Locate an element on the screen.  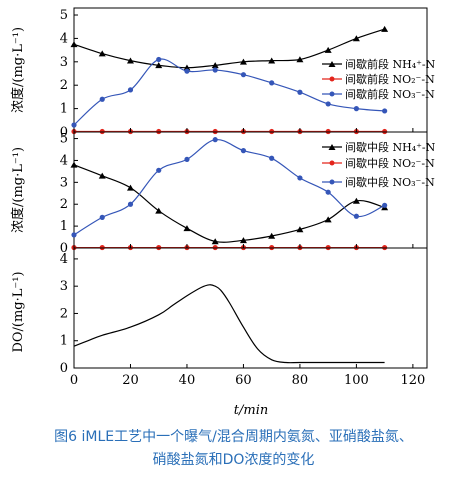
legend-item-no3-top: 间歇前段 NO₃⁻-N is located at coordinates (378, 94).